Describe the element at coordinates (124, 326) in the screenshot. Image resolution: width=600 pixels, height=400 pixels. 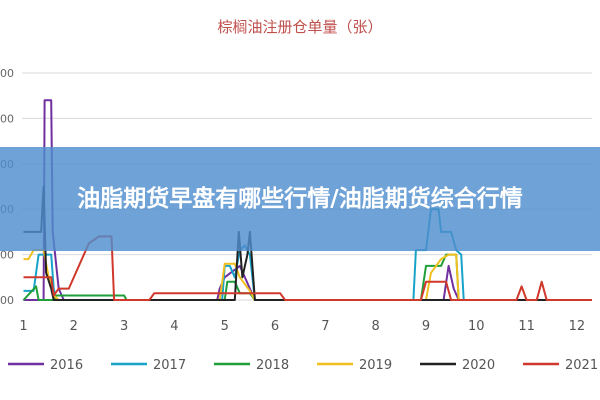
I see `x-tick-label: 3` at that location.